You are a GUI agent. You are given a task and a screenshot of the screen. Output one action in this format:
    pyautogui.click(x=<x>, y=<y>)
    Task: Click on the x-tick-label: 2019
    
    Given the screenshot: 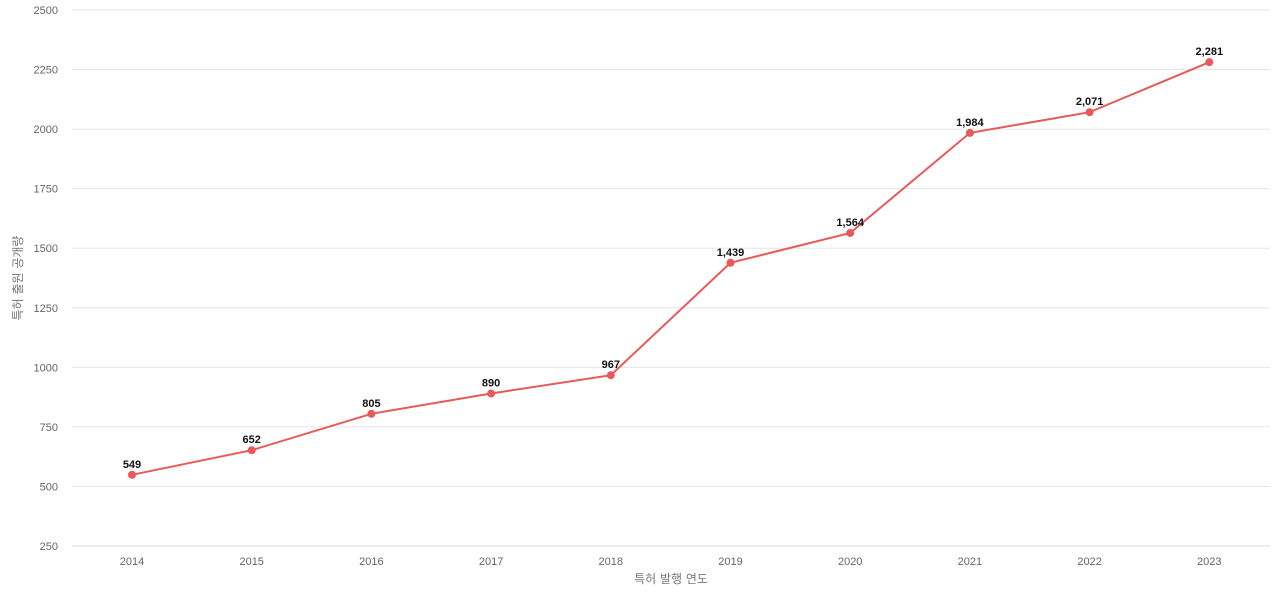 What is the action you would take?
    pyautogui.click(x=730, y=562)
    